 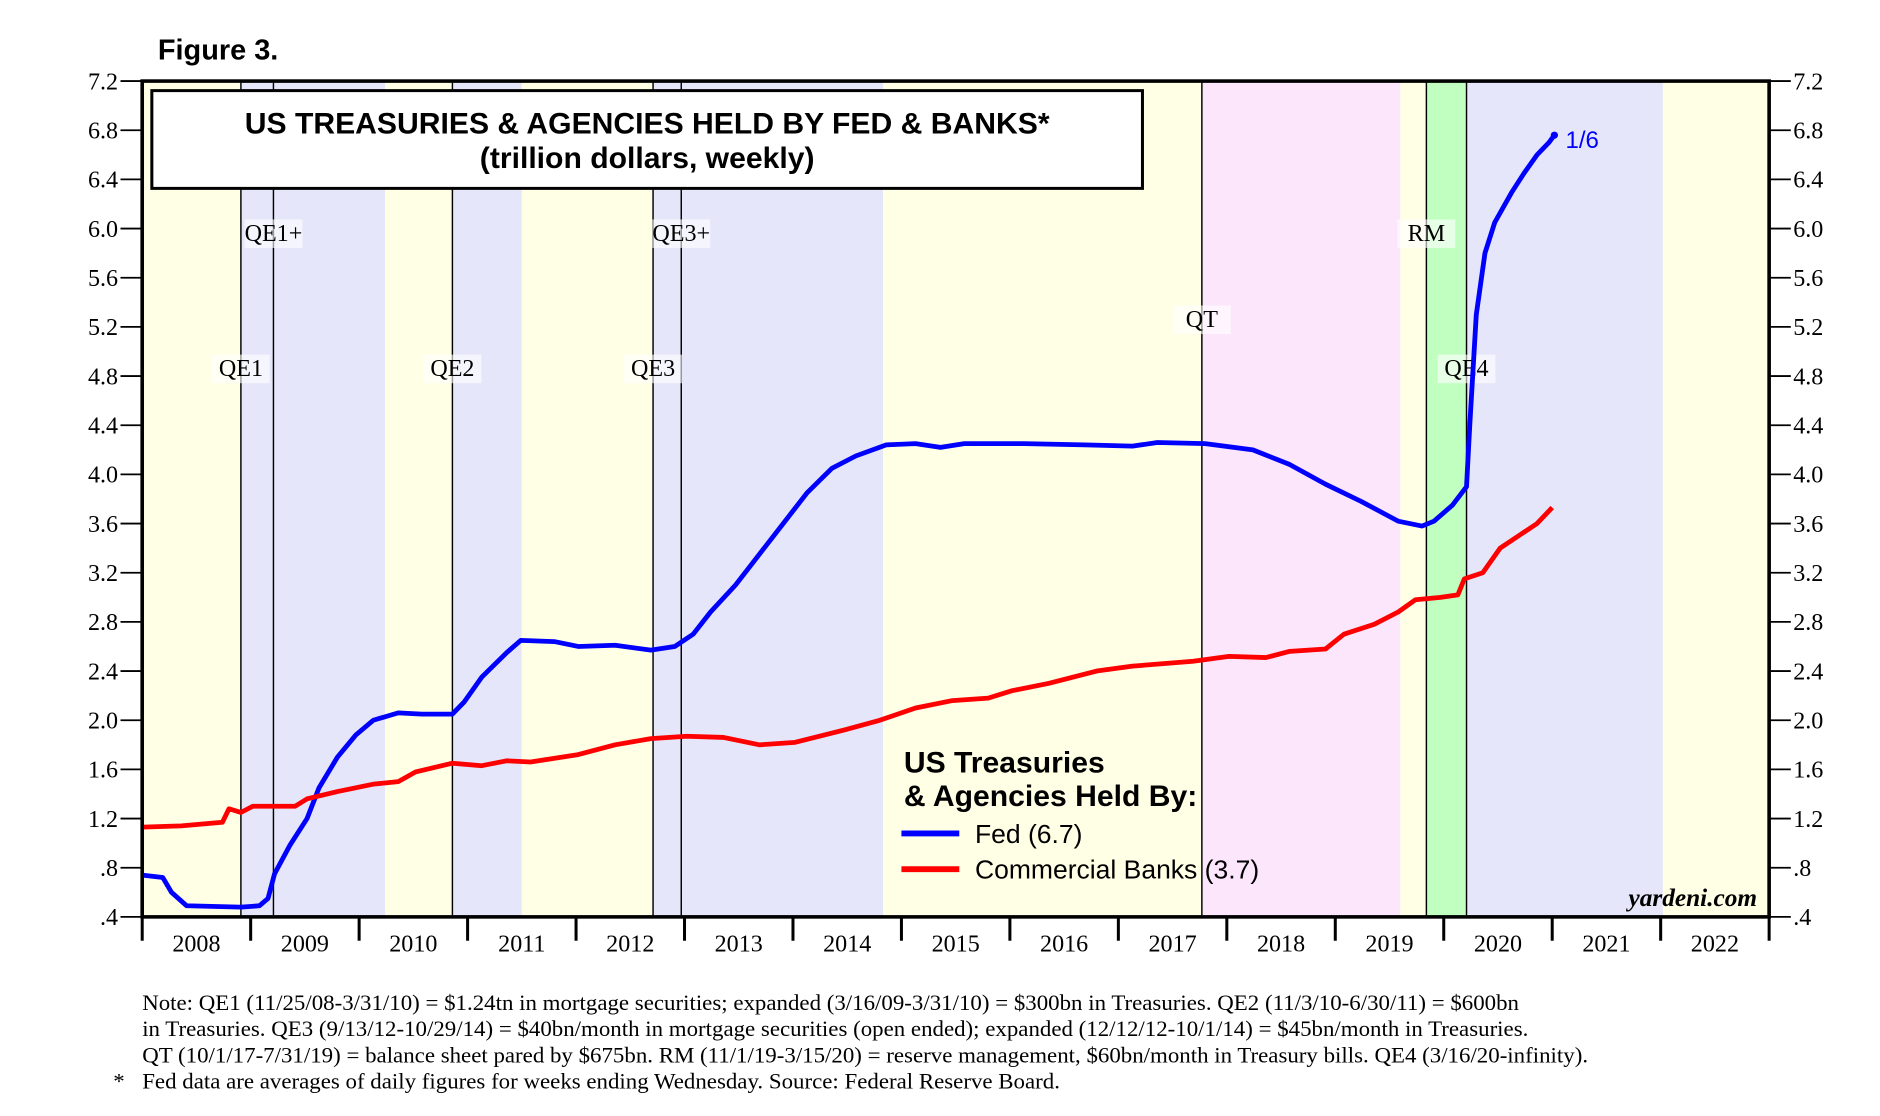 I want to click on figure-label: Figure 3., so click(x=218, y=51).